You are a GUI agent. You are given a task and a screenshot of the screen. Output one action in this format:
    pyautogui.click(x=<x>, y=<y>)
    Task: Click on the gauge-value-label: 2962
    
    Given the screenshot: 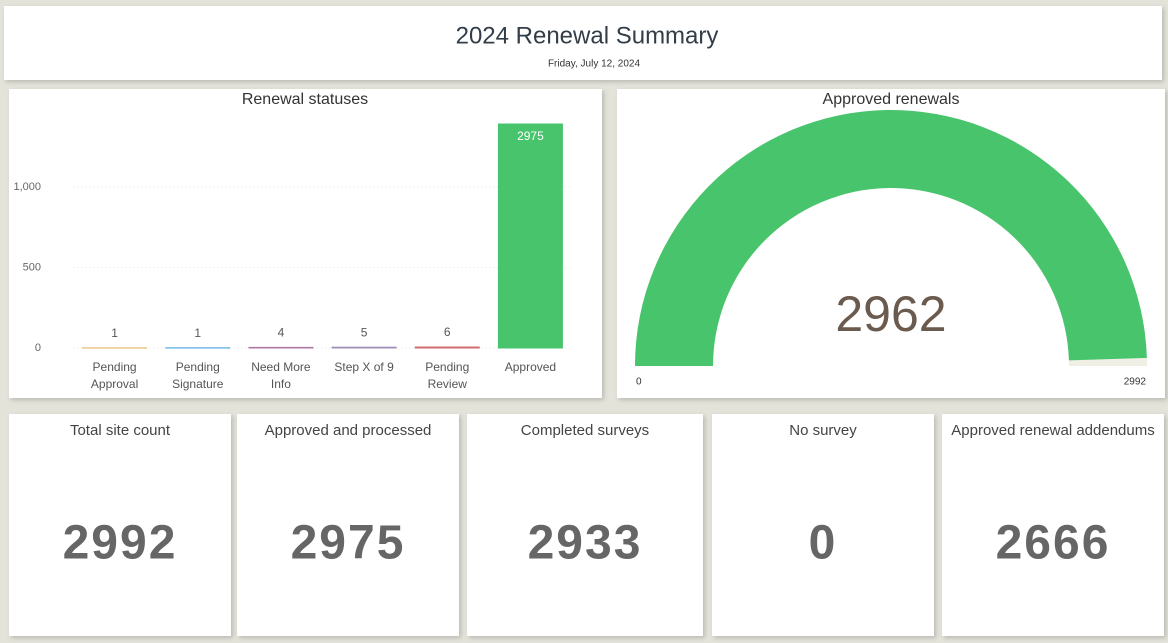 What is the action you would take?
    pyautogui.click(x=890, y=314)
    